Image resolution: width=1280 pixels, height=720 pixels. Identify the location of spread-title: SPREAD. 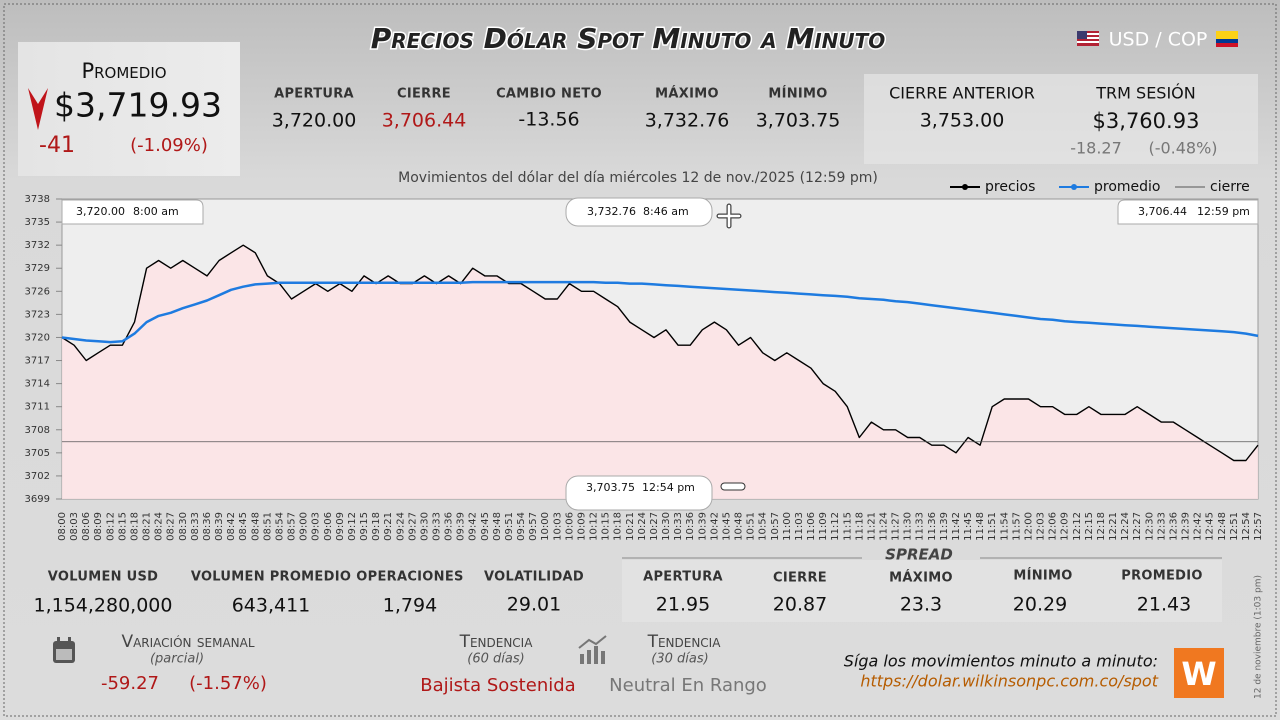
(919, 555).